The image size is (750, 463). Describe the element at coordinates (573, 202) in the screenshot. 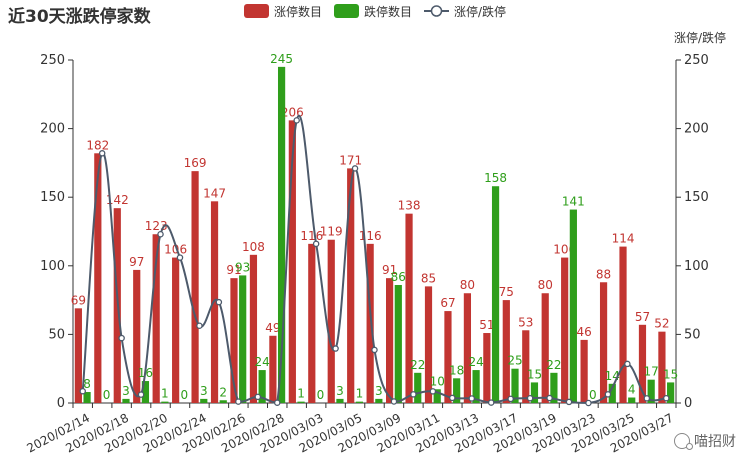

I see `bar-data-label: 141` at that location.